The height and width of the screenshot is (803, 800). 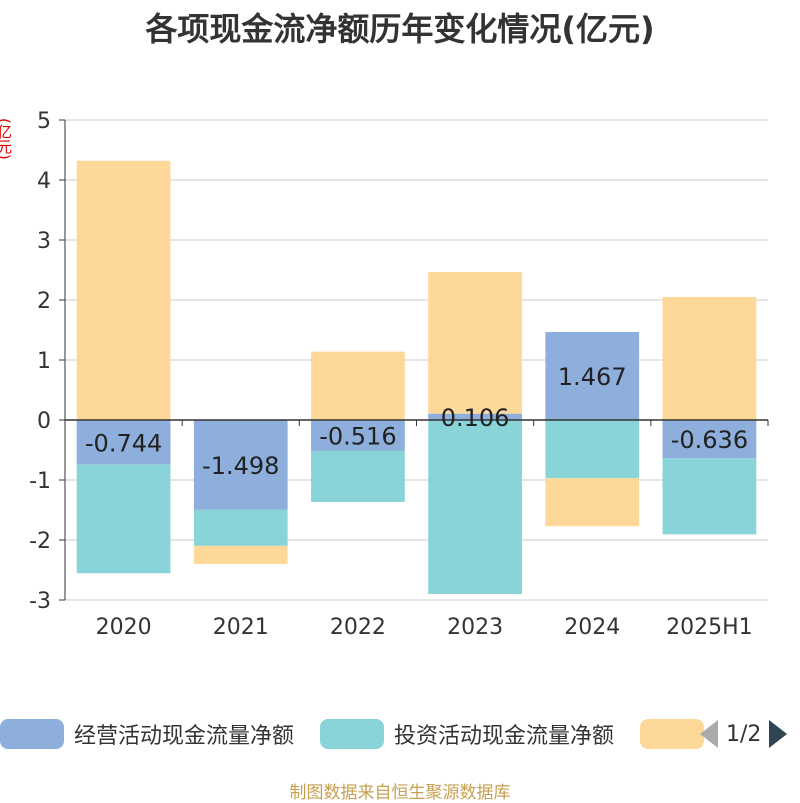 I want to click on data-label: -0.516, so click(x=357, y=436).